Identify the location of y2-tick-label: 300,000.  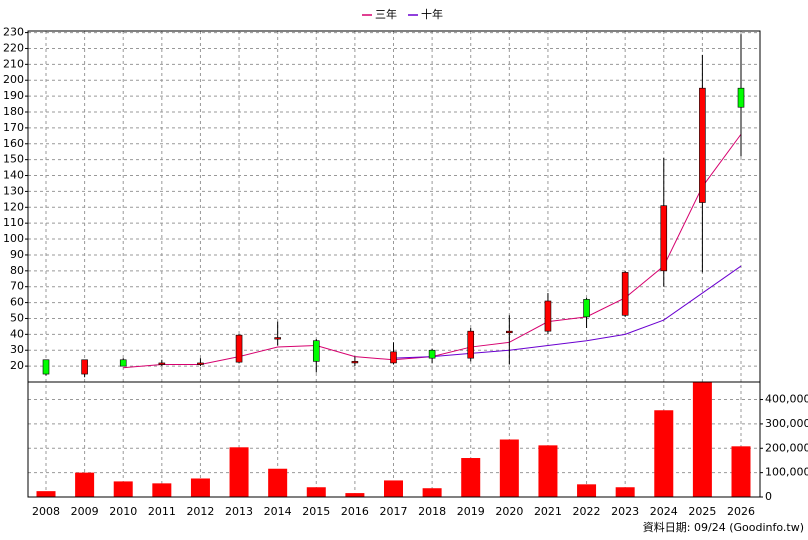
(786, 423).